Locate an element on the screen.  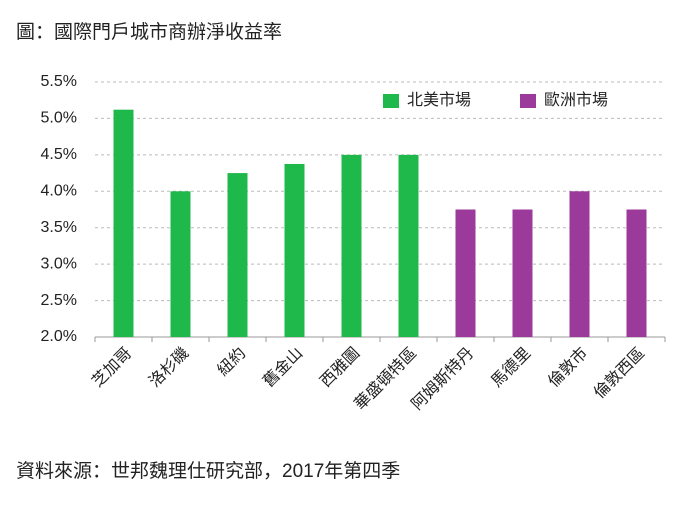
y-tick-label: 5.5% is located at coordinates (59, 81).